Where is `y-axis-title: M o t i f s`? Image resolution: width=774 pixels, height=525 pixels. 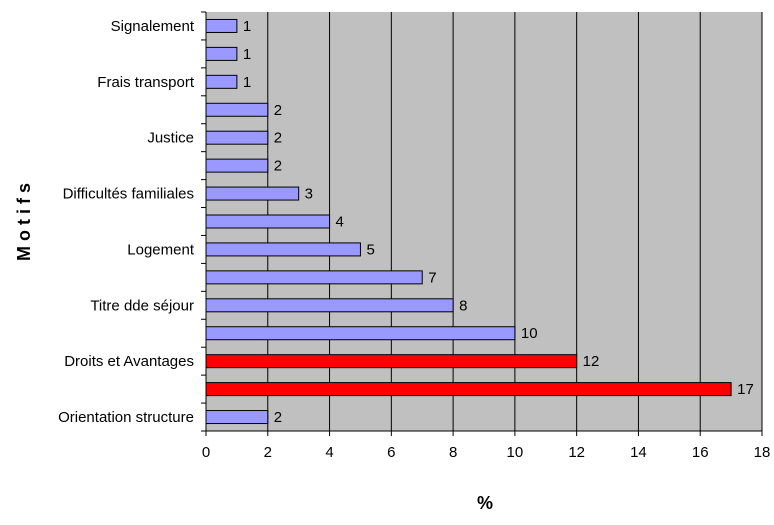 y-axis-title: M o t i f s is located at coordinates (24, 222).